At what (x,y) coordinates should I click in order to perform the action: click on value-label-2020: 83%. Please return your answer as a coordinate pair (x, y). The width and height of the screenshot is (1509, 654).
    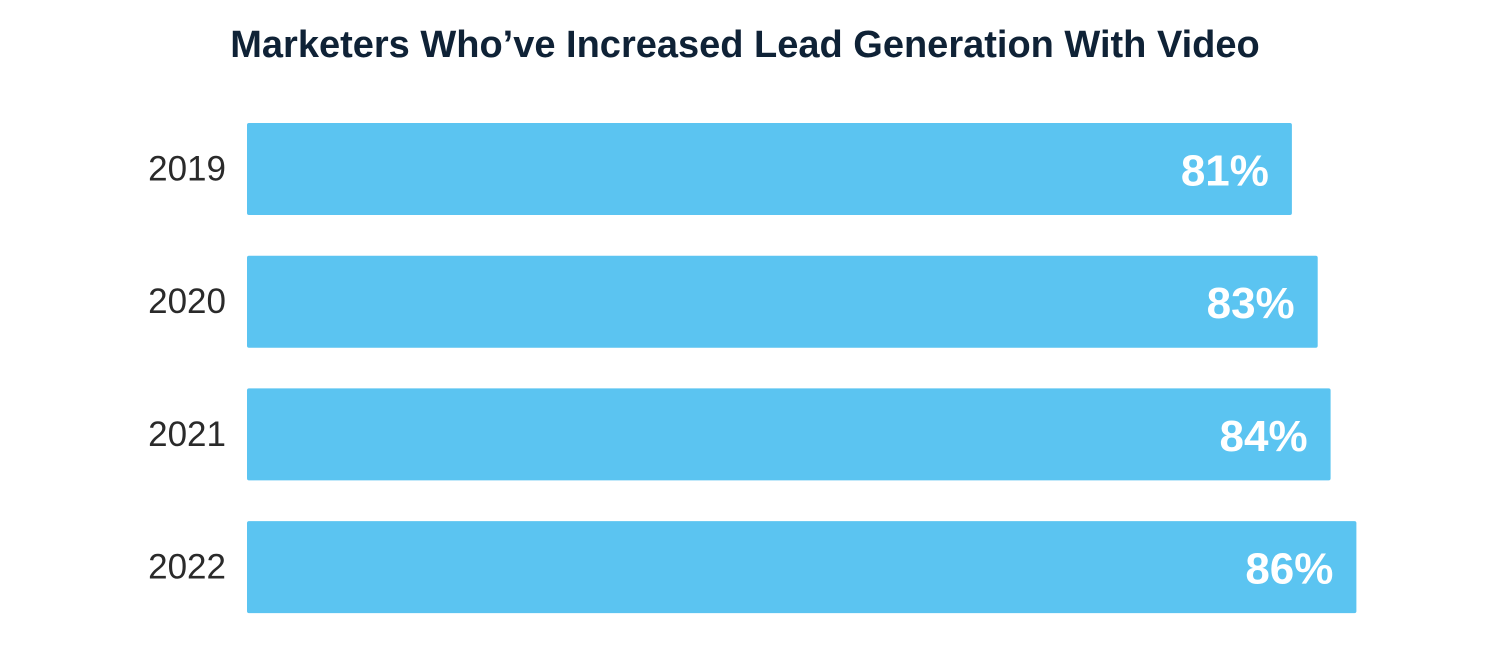
    Looking at the image, I should click on (1251, 303).